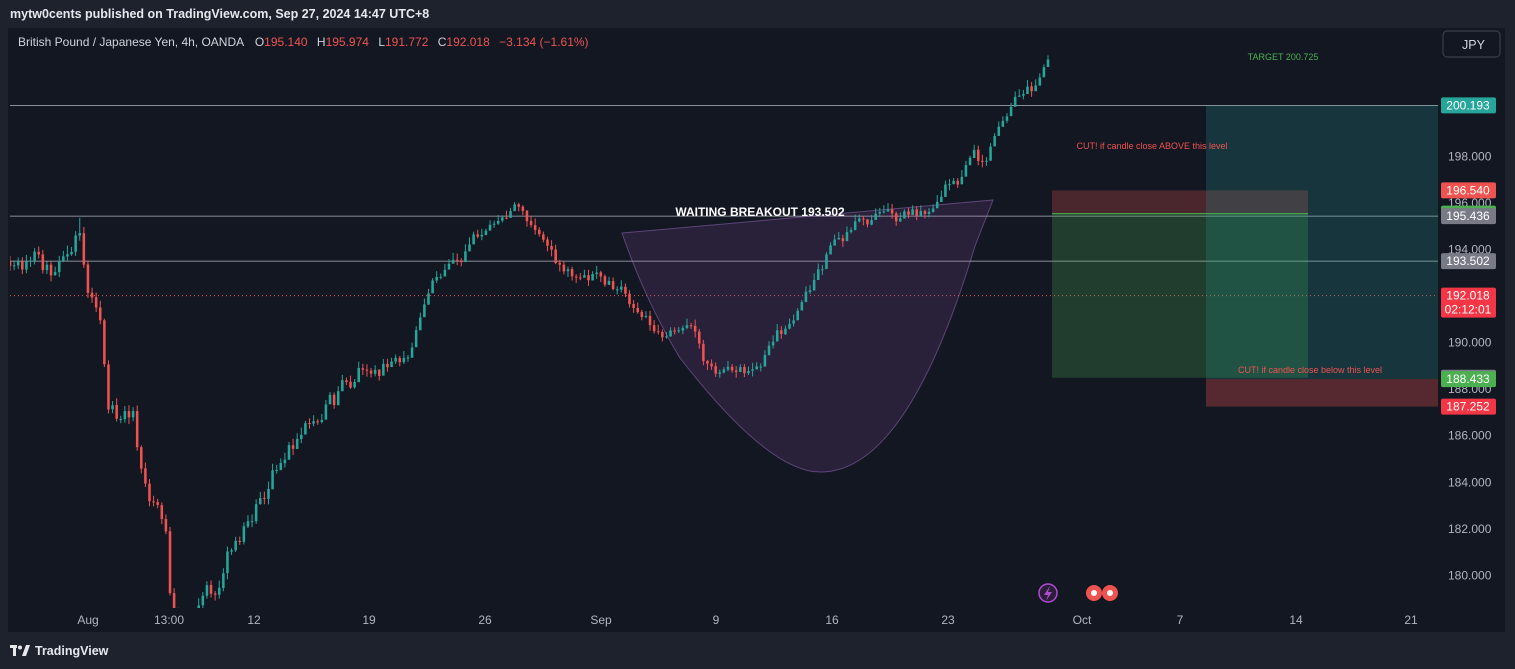 This screenshot has height=669, width=1515. Describe the element at coordinates (87, 620) in the screenshot. I see `time-tick-label: Aug` at that location.